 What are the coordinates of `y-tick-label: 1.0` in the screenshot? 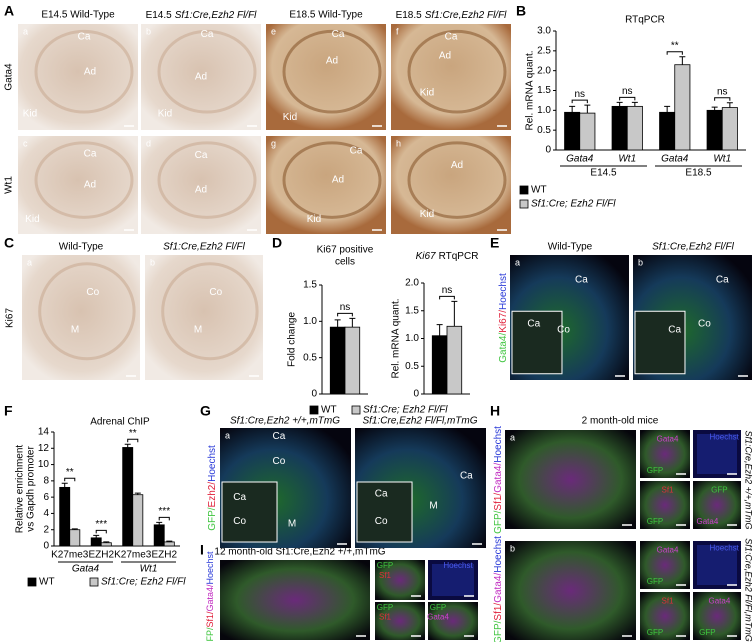 It's located at (310, 321).